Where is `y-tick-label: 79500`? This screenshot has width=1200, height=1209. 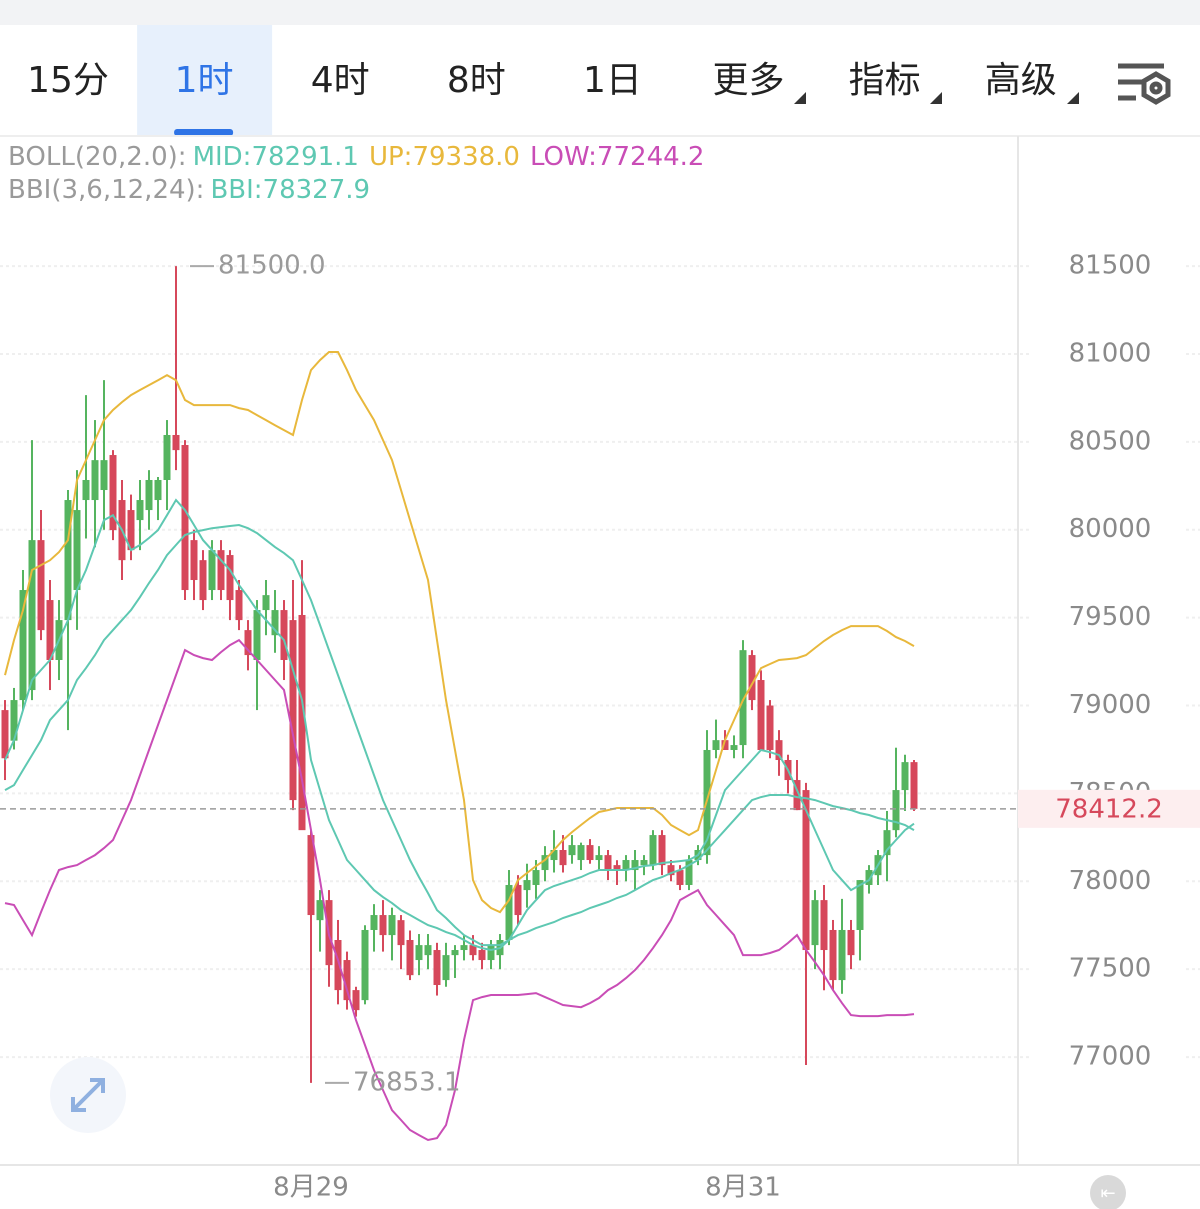 y-tick-label: 79500 is located at coordinates (1110, 617).